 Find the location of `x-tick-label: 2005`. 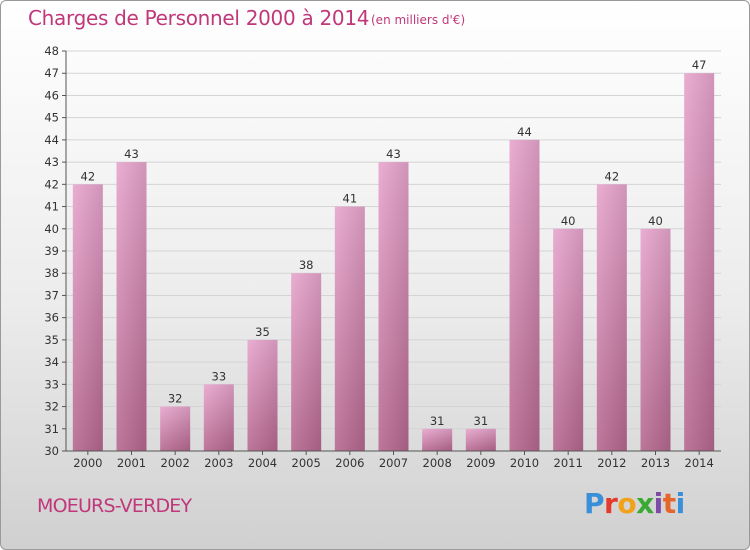

x-tick-label: 2005 is located at coordinates (306, 463).